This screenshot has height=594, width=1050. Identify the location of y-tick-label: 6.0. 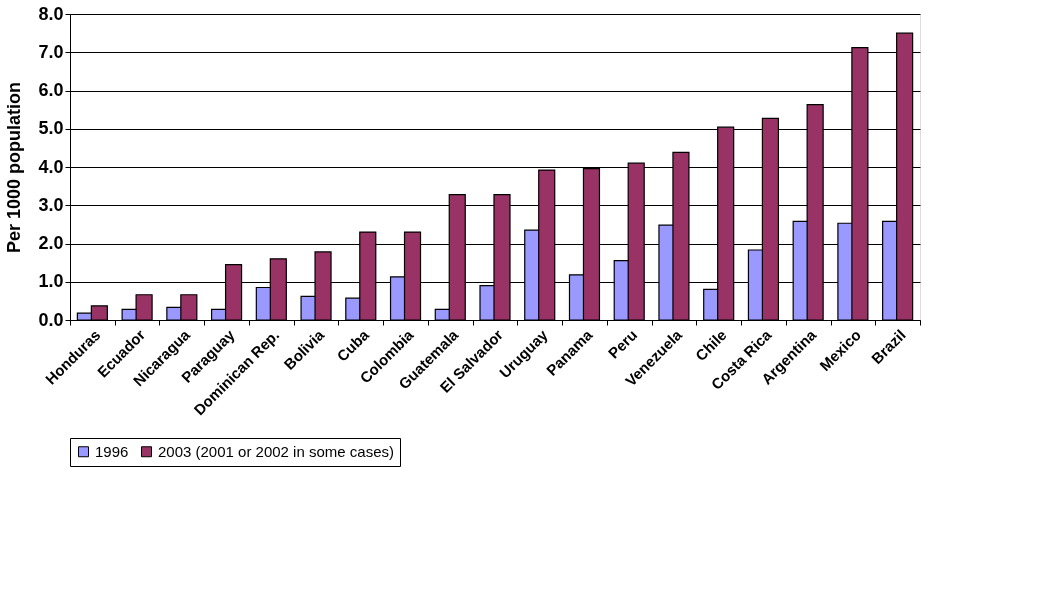
(51, 90).